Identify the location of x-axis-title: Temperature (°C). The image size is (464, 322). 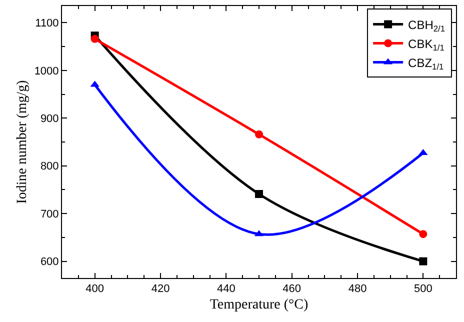
(259, 305).